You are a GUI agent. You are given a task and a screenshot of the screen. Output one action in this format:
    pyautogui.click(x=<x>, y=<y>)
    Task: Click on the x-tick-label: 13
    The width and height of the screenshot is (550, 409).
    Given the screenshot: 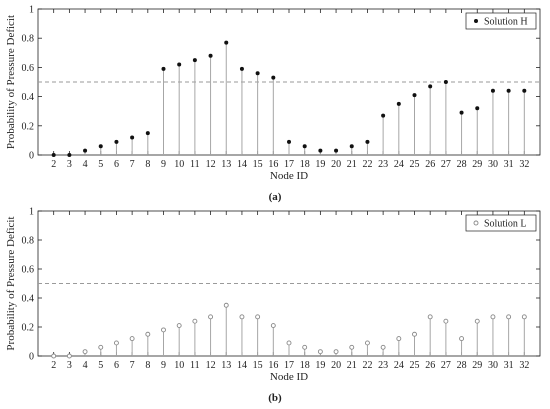 What is the action you would take?
    pyautogui.click(x=226, y=365)
    